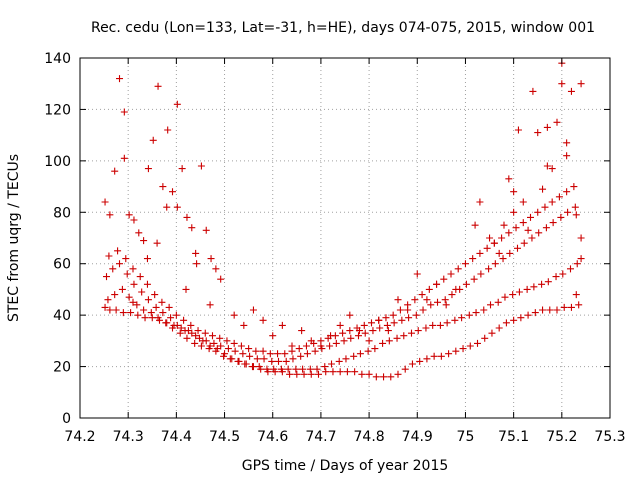  I want to click on x-tick-label: 74.4, so click(176, 437).